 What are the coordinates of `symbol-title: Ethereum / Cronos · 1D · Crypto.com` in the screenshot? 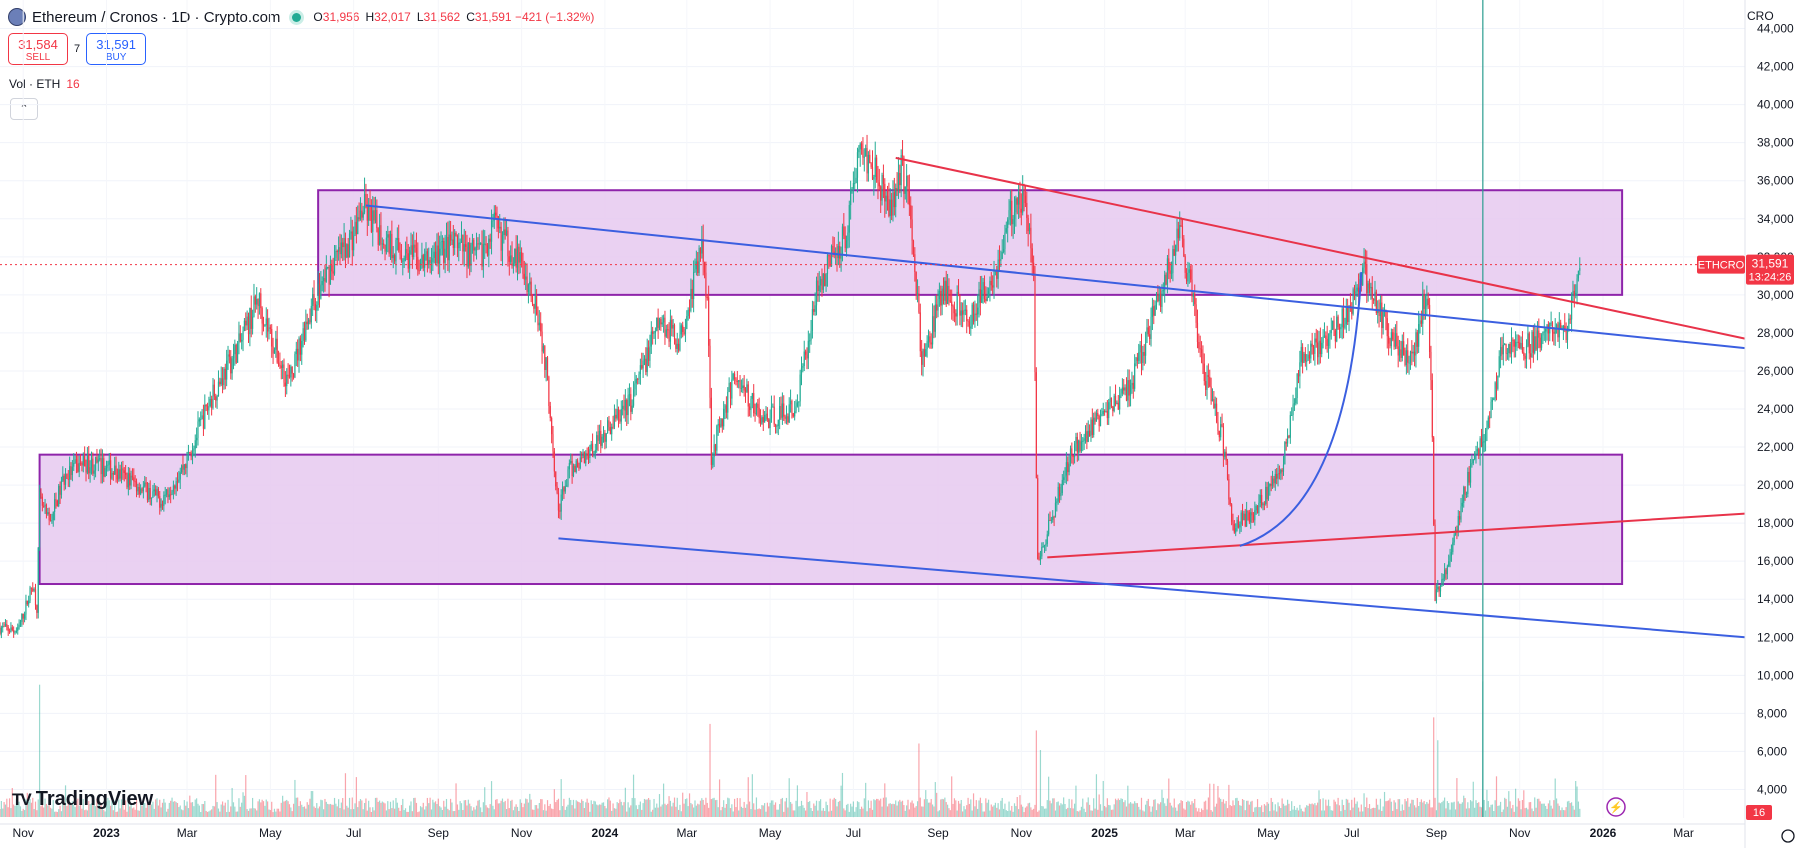 It's located at (156, 17).